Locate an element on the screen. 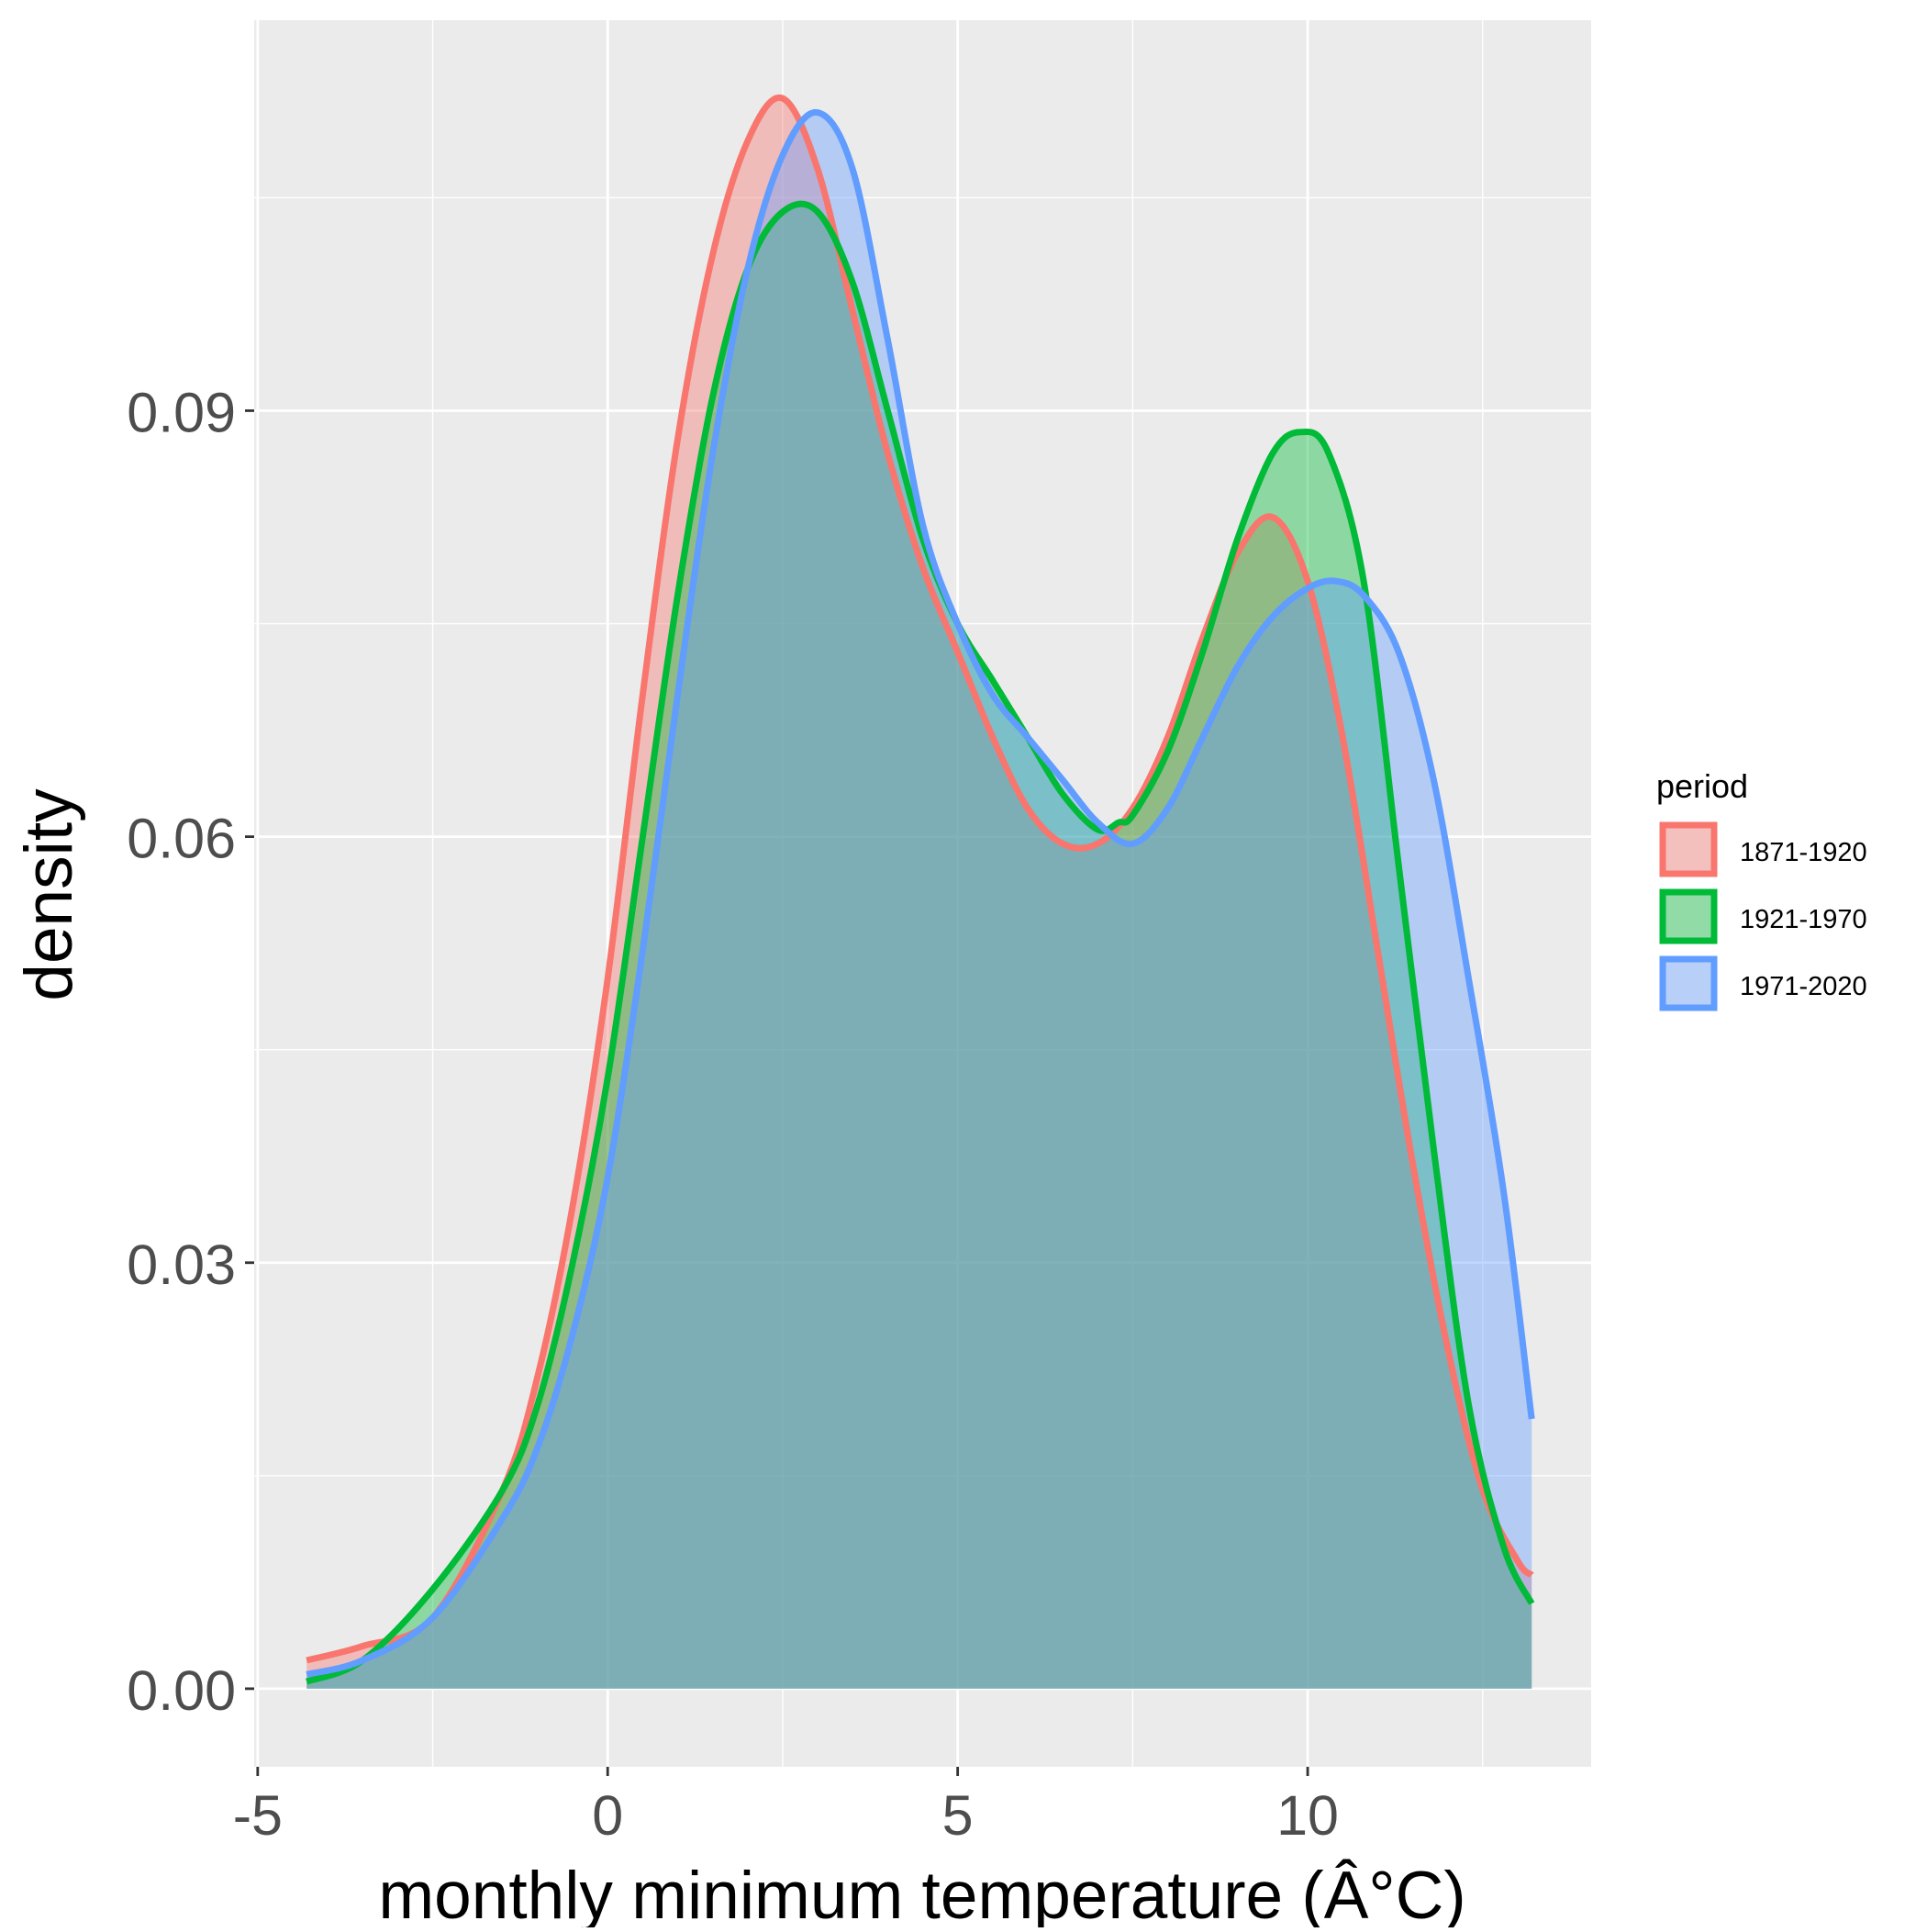 Image resolution: width=1927 pixels, height=1932 pixels. legend-keys: 1871-1920 1921-1970 1971-2020 is located at coordinates (1763, 916).